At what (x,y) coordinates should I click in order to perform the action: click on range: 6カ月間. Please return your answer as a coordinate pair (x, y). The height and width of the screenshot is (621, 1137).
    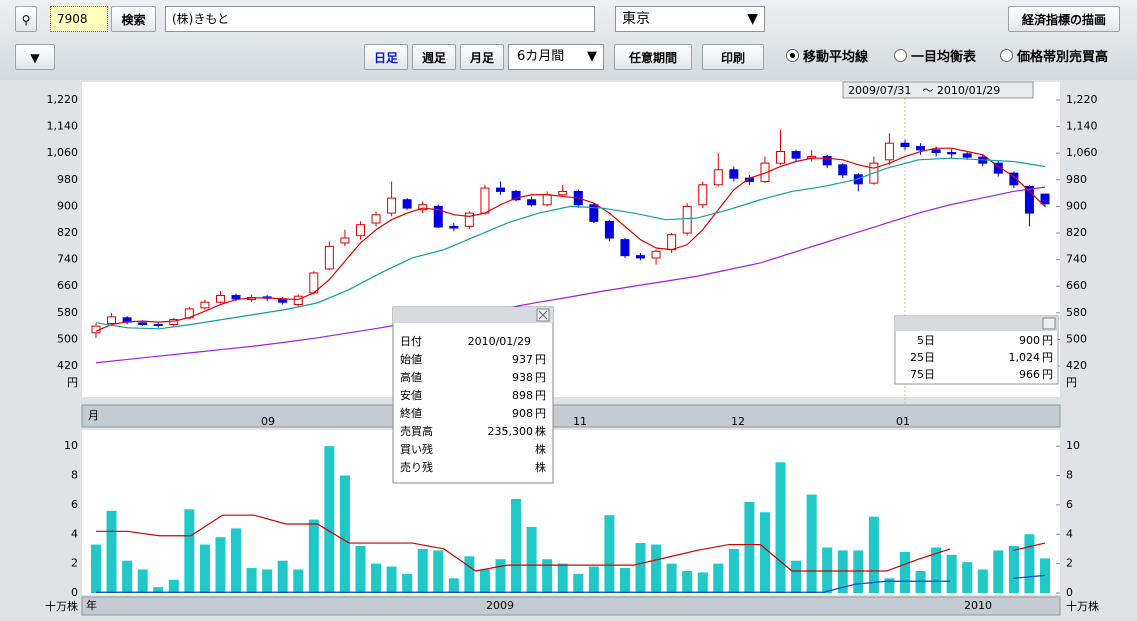
    Looking at the image, I should click on (541, 56).